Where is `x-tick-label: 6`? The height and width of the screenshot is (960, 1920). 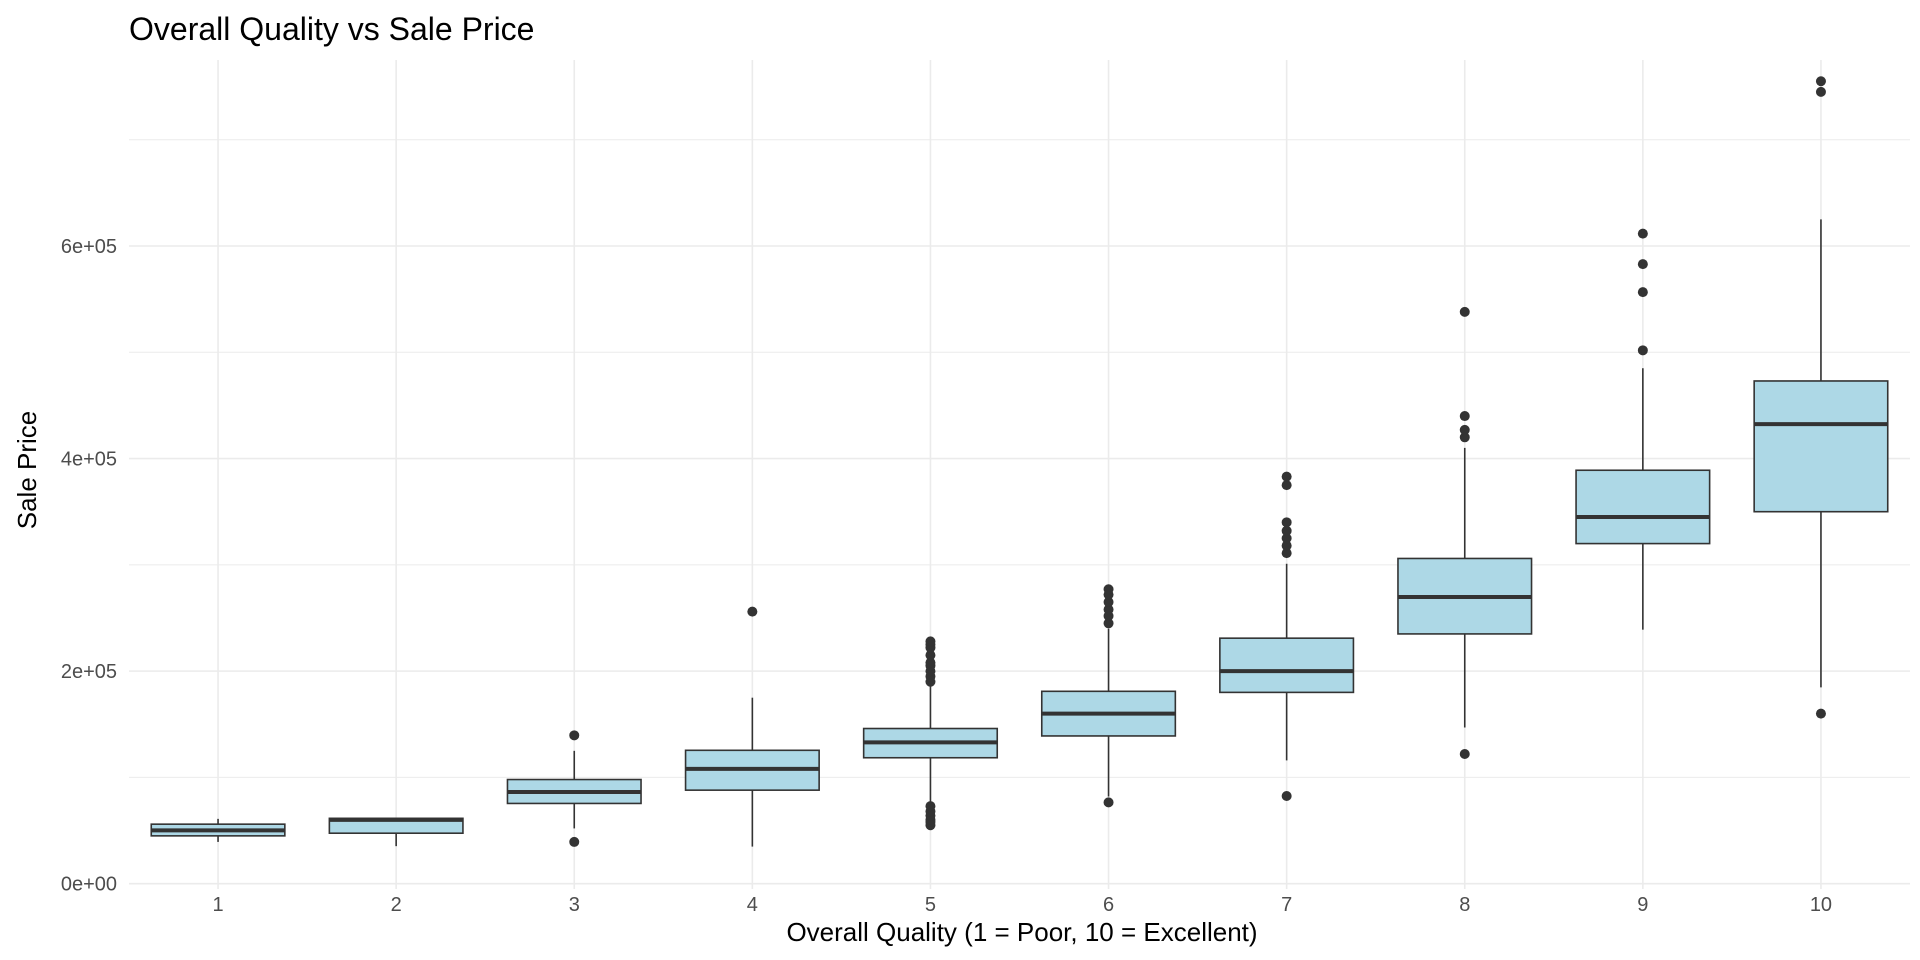 x-tick-label: 6 is located at coordinates (1108, 905).